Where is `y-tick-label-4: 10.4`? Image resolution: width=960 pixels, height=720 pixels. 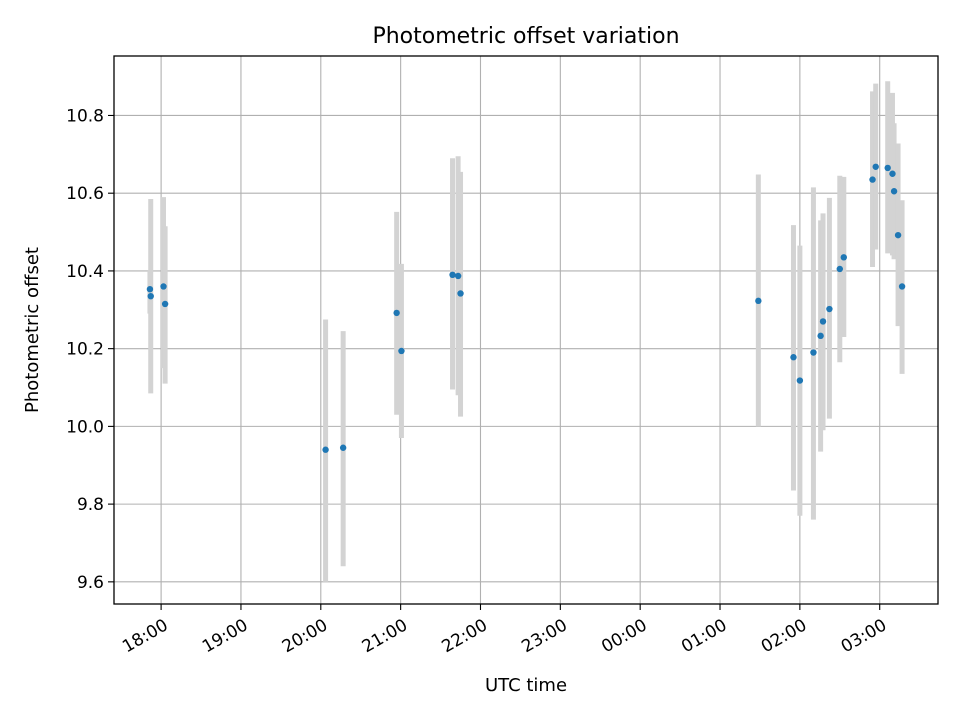
y-tick-label-4: 10.4 is located at coordinates (85, 272).